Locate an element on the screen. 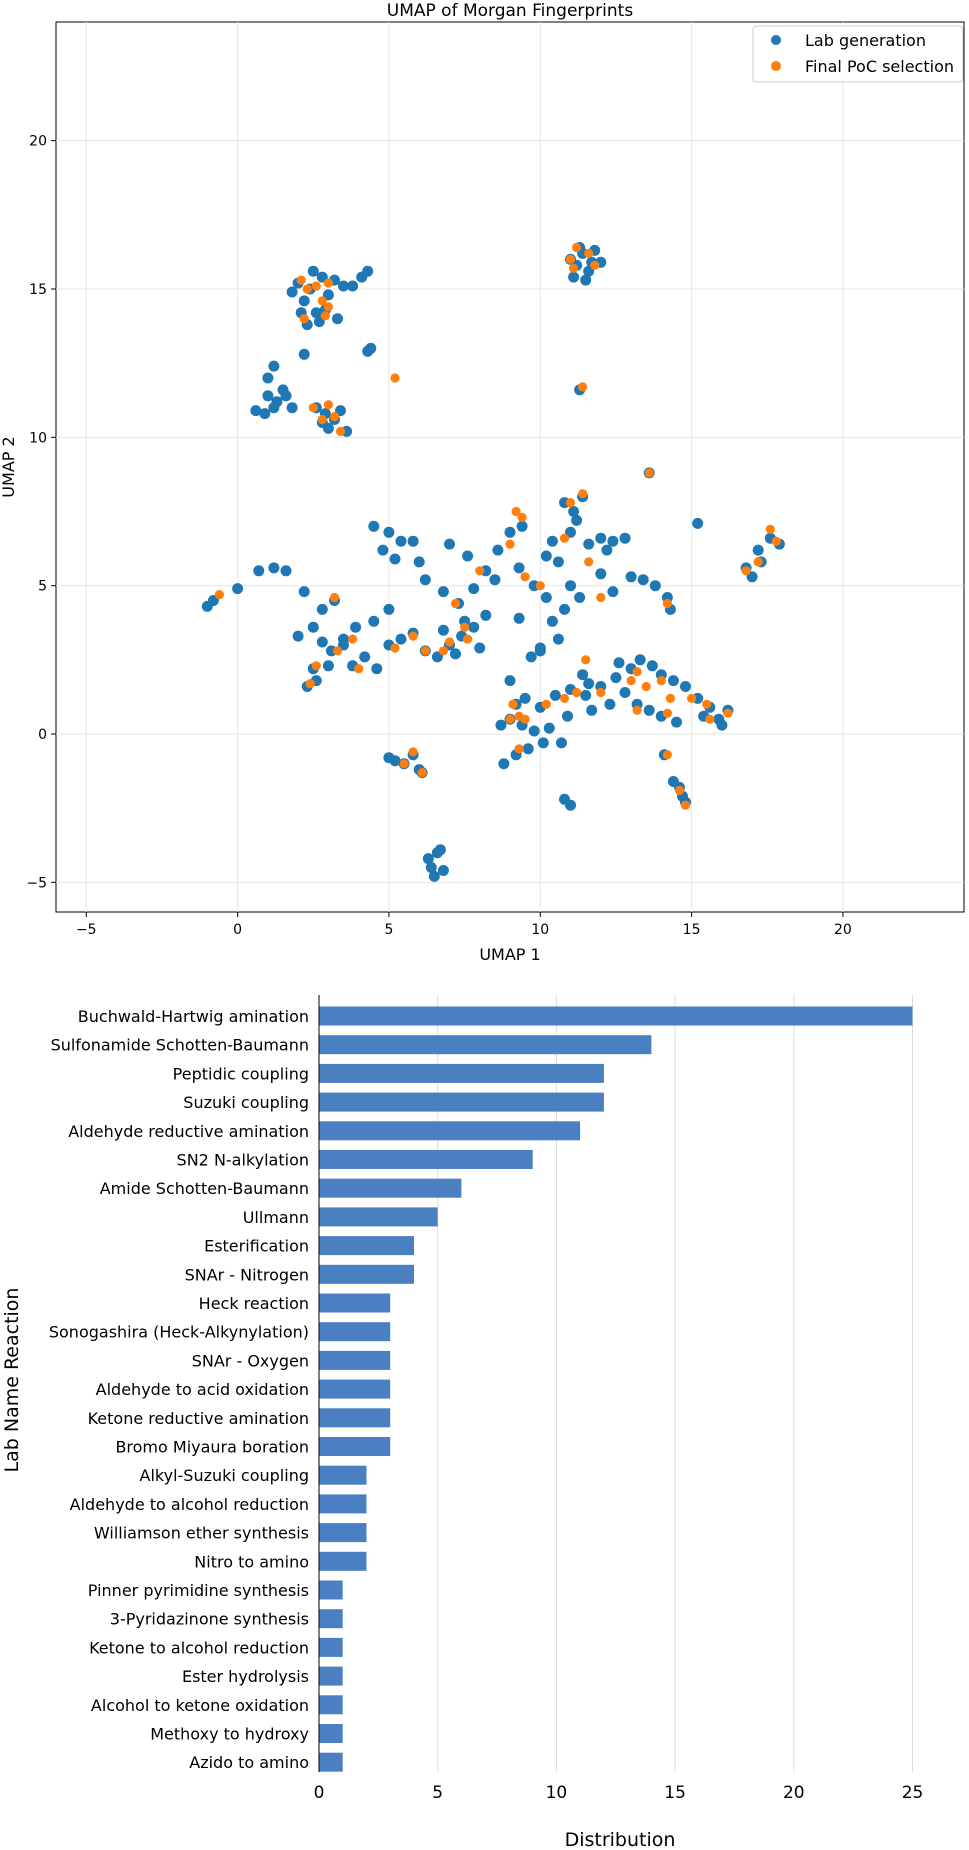 This screenshot has width=969, height=1850. bar-category-label: Ketone to alcohol reduction is located at coordinates (199, 1647).